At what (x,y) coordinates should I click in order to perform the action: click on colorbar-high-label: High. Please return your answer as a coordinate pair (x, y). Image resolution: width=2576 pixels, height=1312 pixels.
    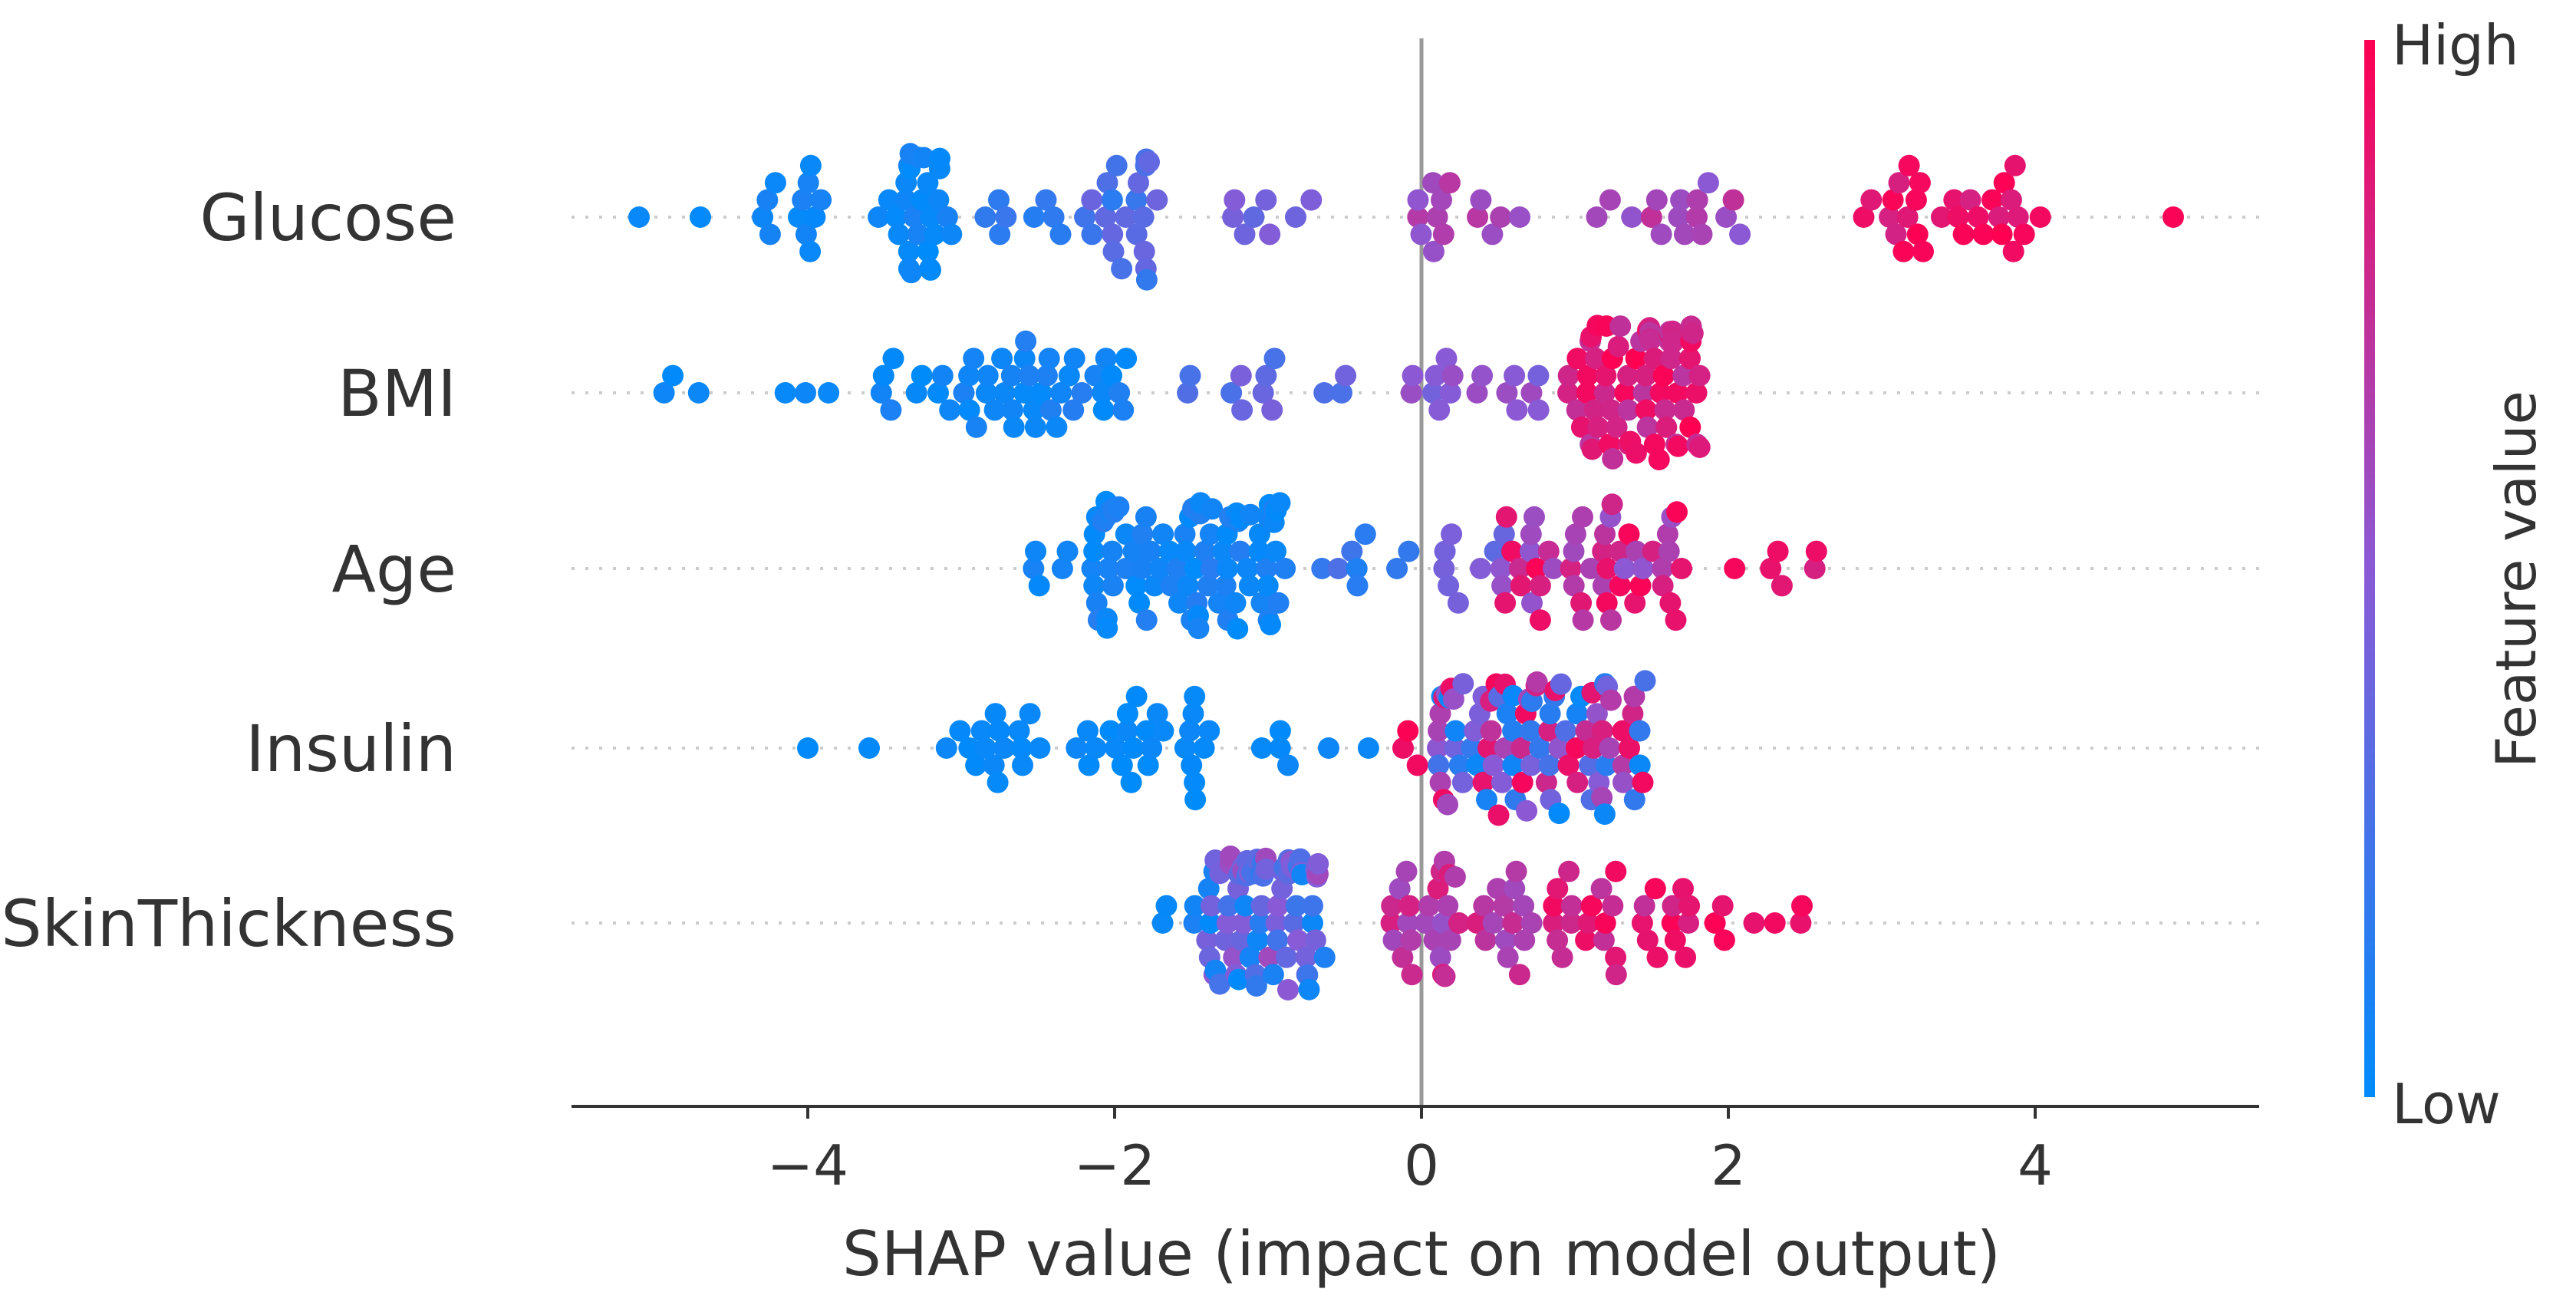
    Looking at the image, I should click on (2455, 45).